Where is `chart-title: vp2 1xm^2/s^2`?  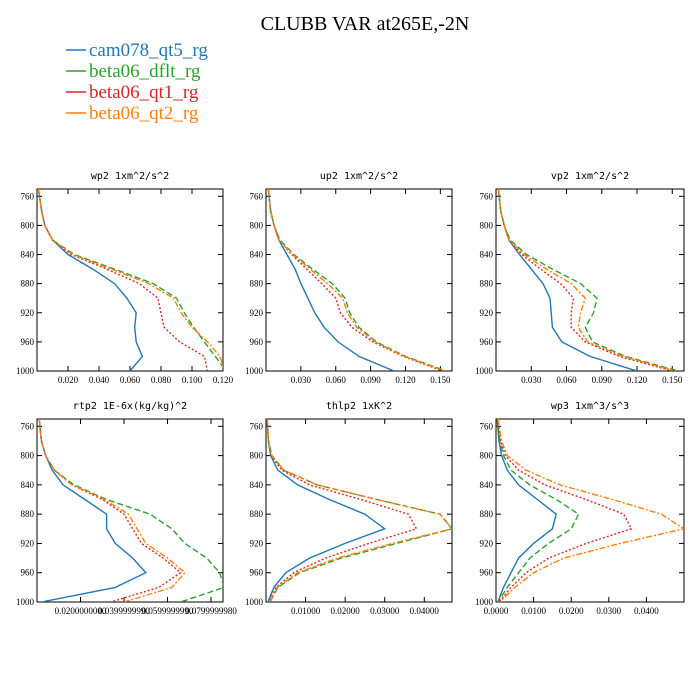 chart-title: vp2 1xm^2/s^2 is located at coordinates (590, 176).